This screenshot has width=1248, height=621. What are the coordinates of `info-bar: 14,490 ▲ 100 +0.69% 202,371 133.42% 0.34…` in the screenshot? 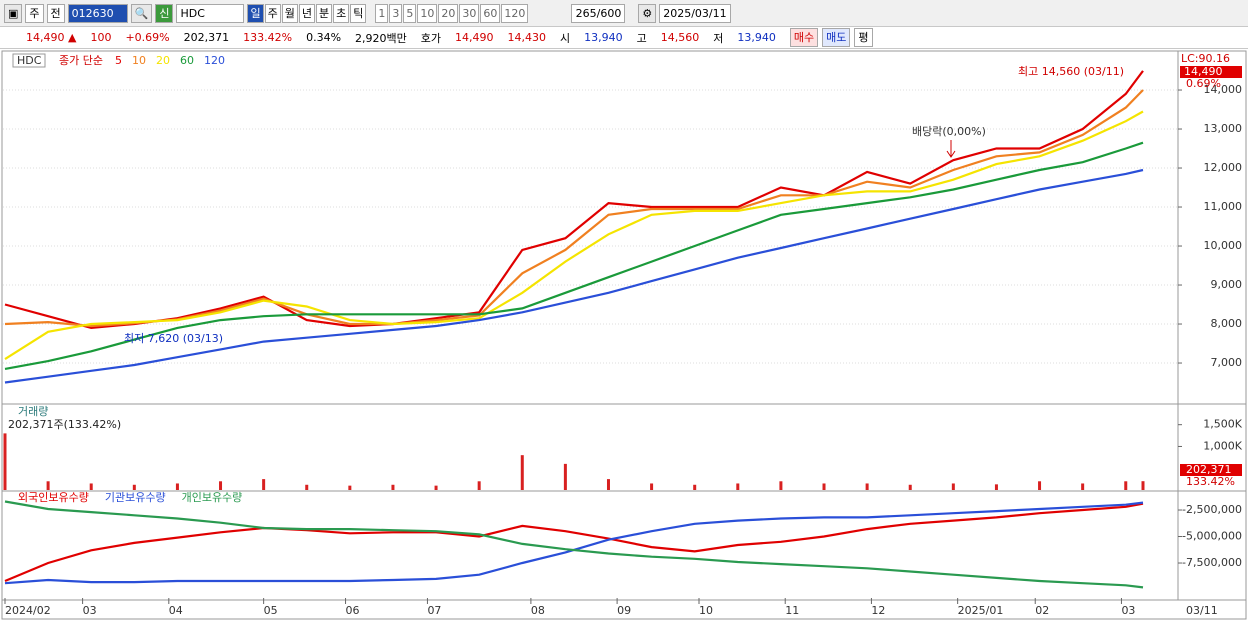 It's located at (624, 38).